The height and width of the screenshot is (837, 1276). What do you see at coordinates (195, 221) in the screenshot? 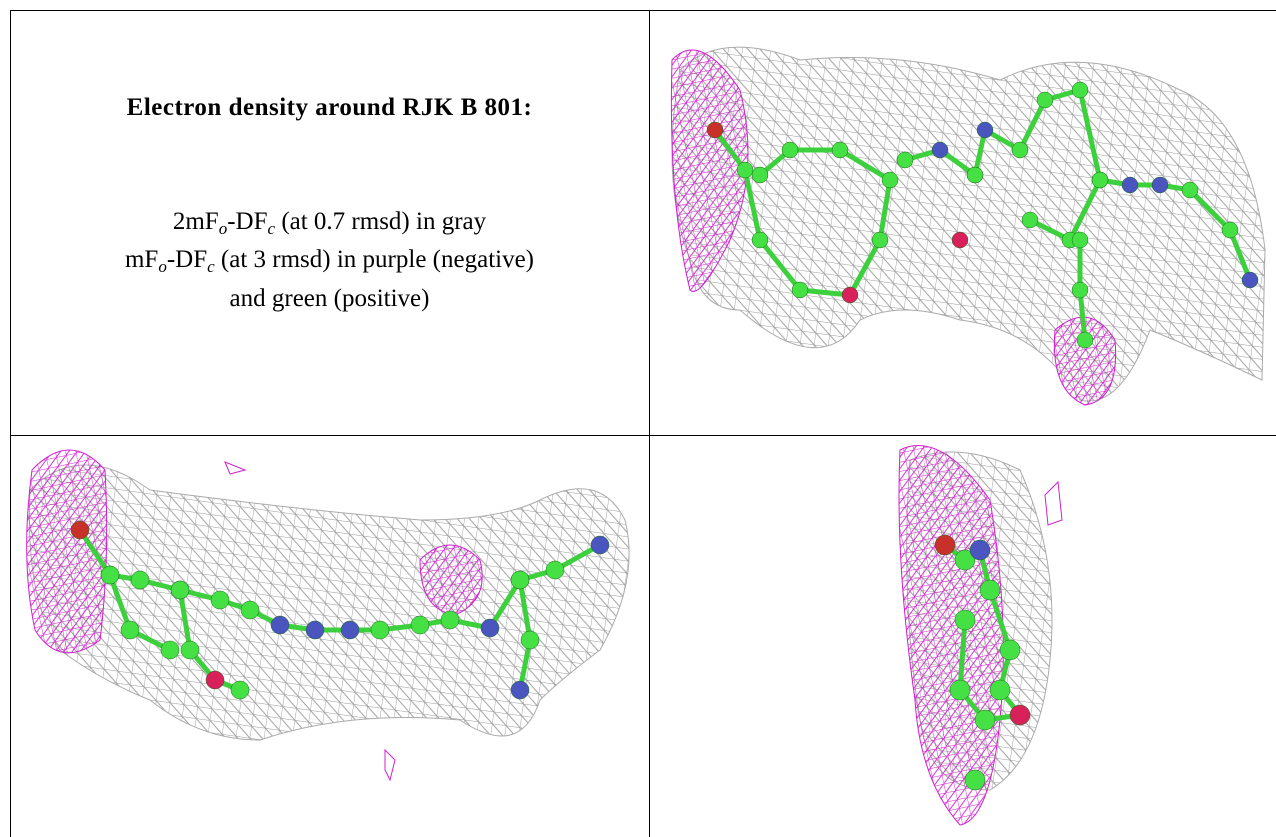
I see `text: 2mF` at bounding box center [195, 221].